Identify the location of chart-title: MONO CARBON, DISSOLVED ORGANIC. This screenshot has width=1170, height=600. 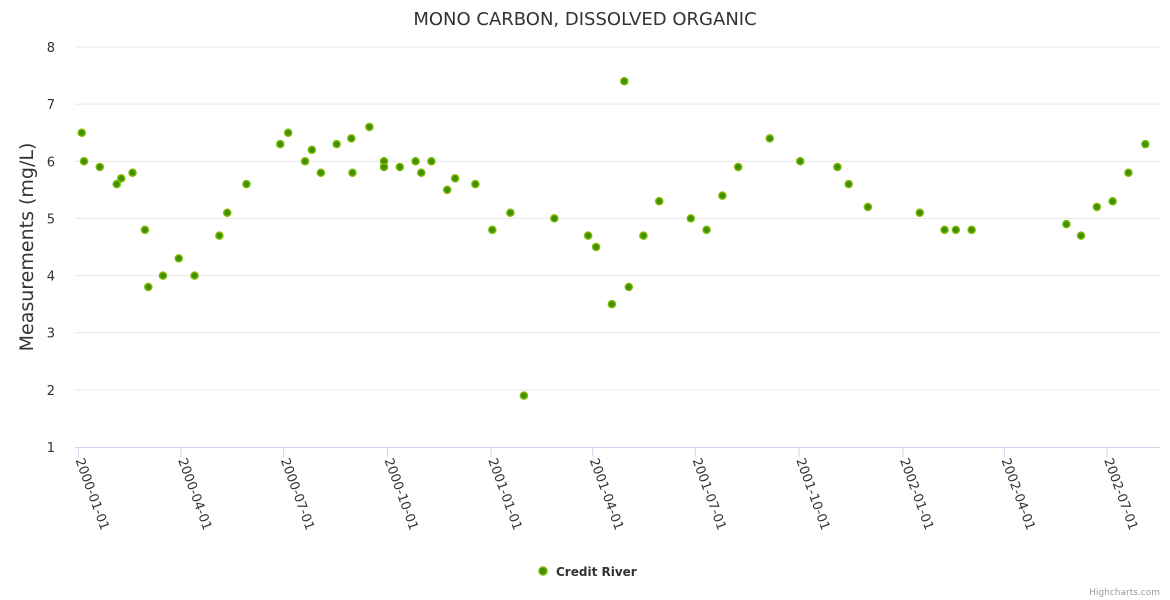
(584, 19).